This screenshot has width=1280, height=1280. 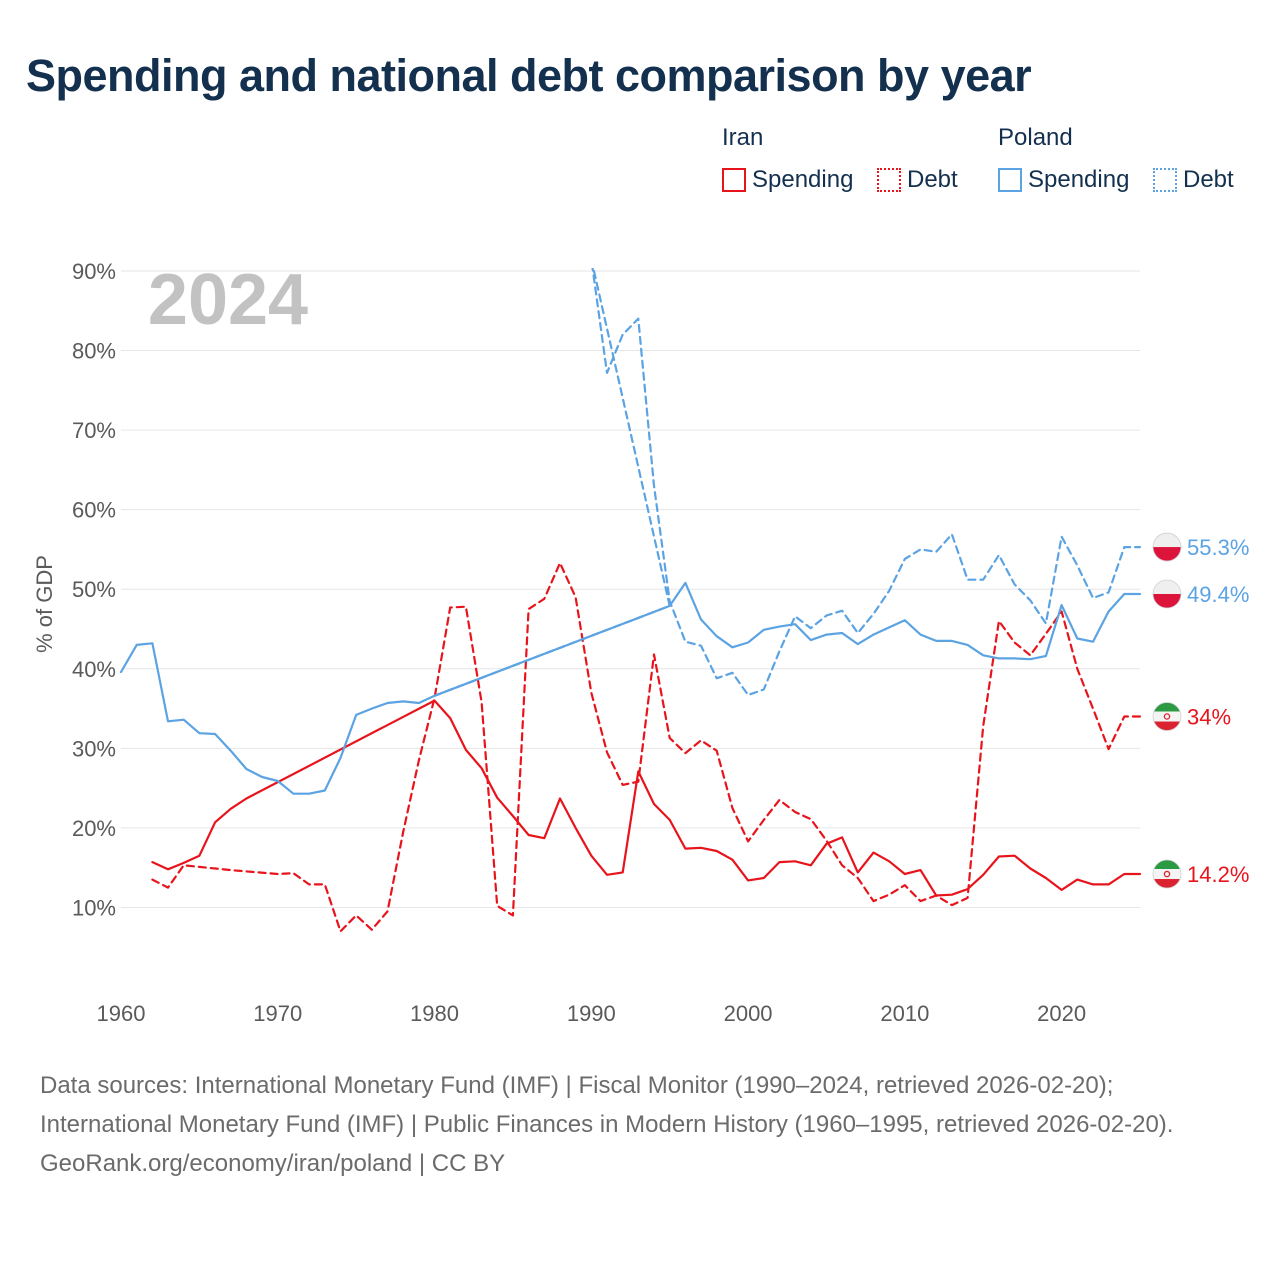 What do you see at coordinates (1165, 180) in the screenshot?
I see `legend-swatch-dotted-blue` at bounding box center [1165, 180].